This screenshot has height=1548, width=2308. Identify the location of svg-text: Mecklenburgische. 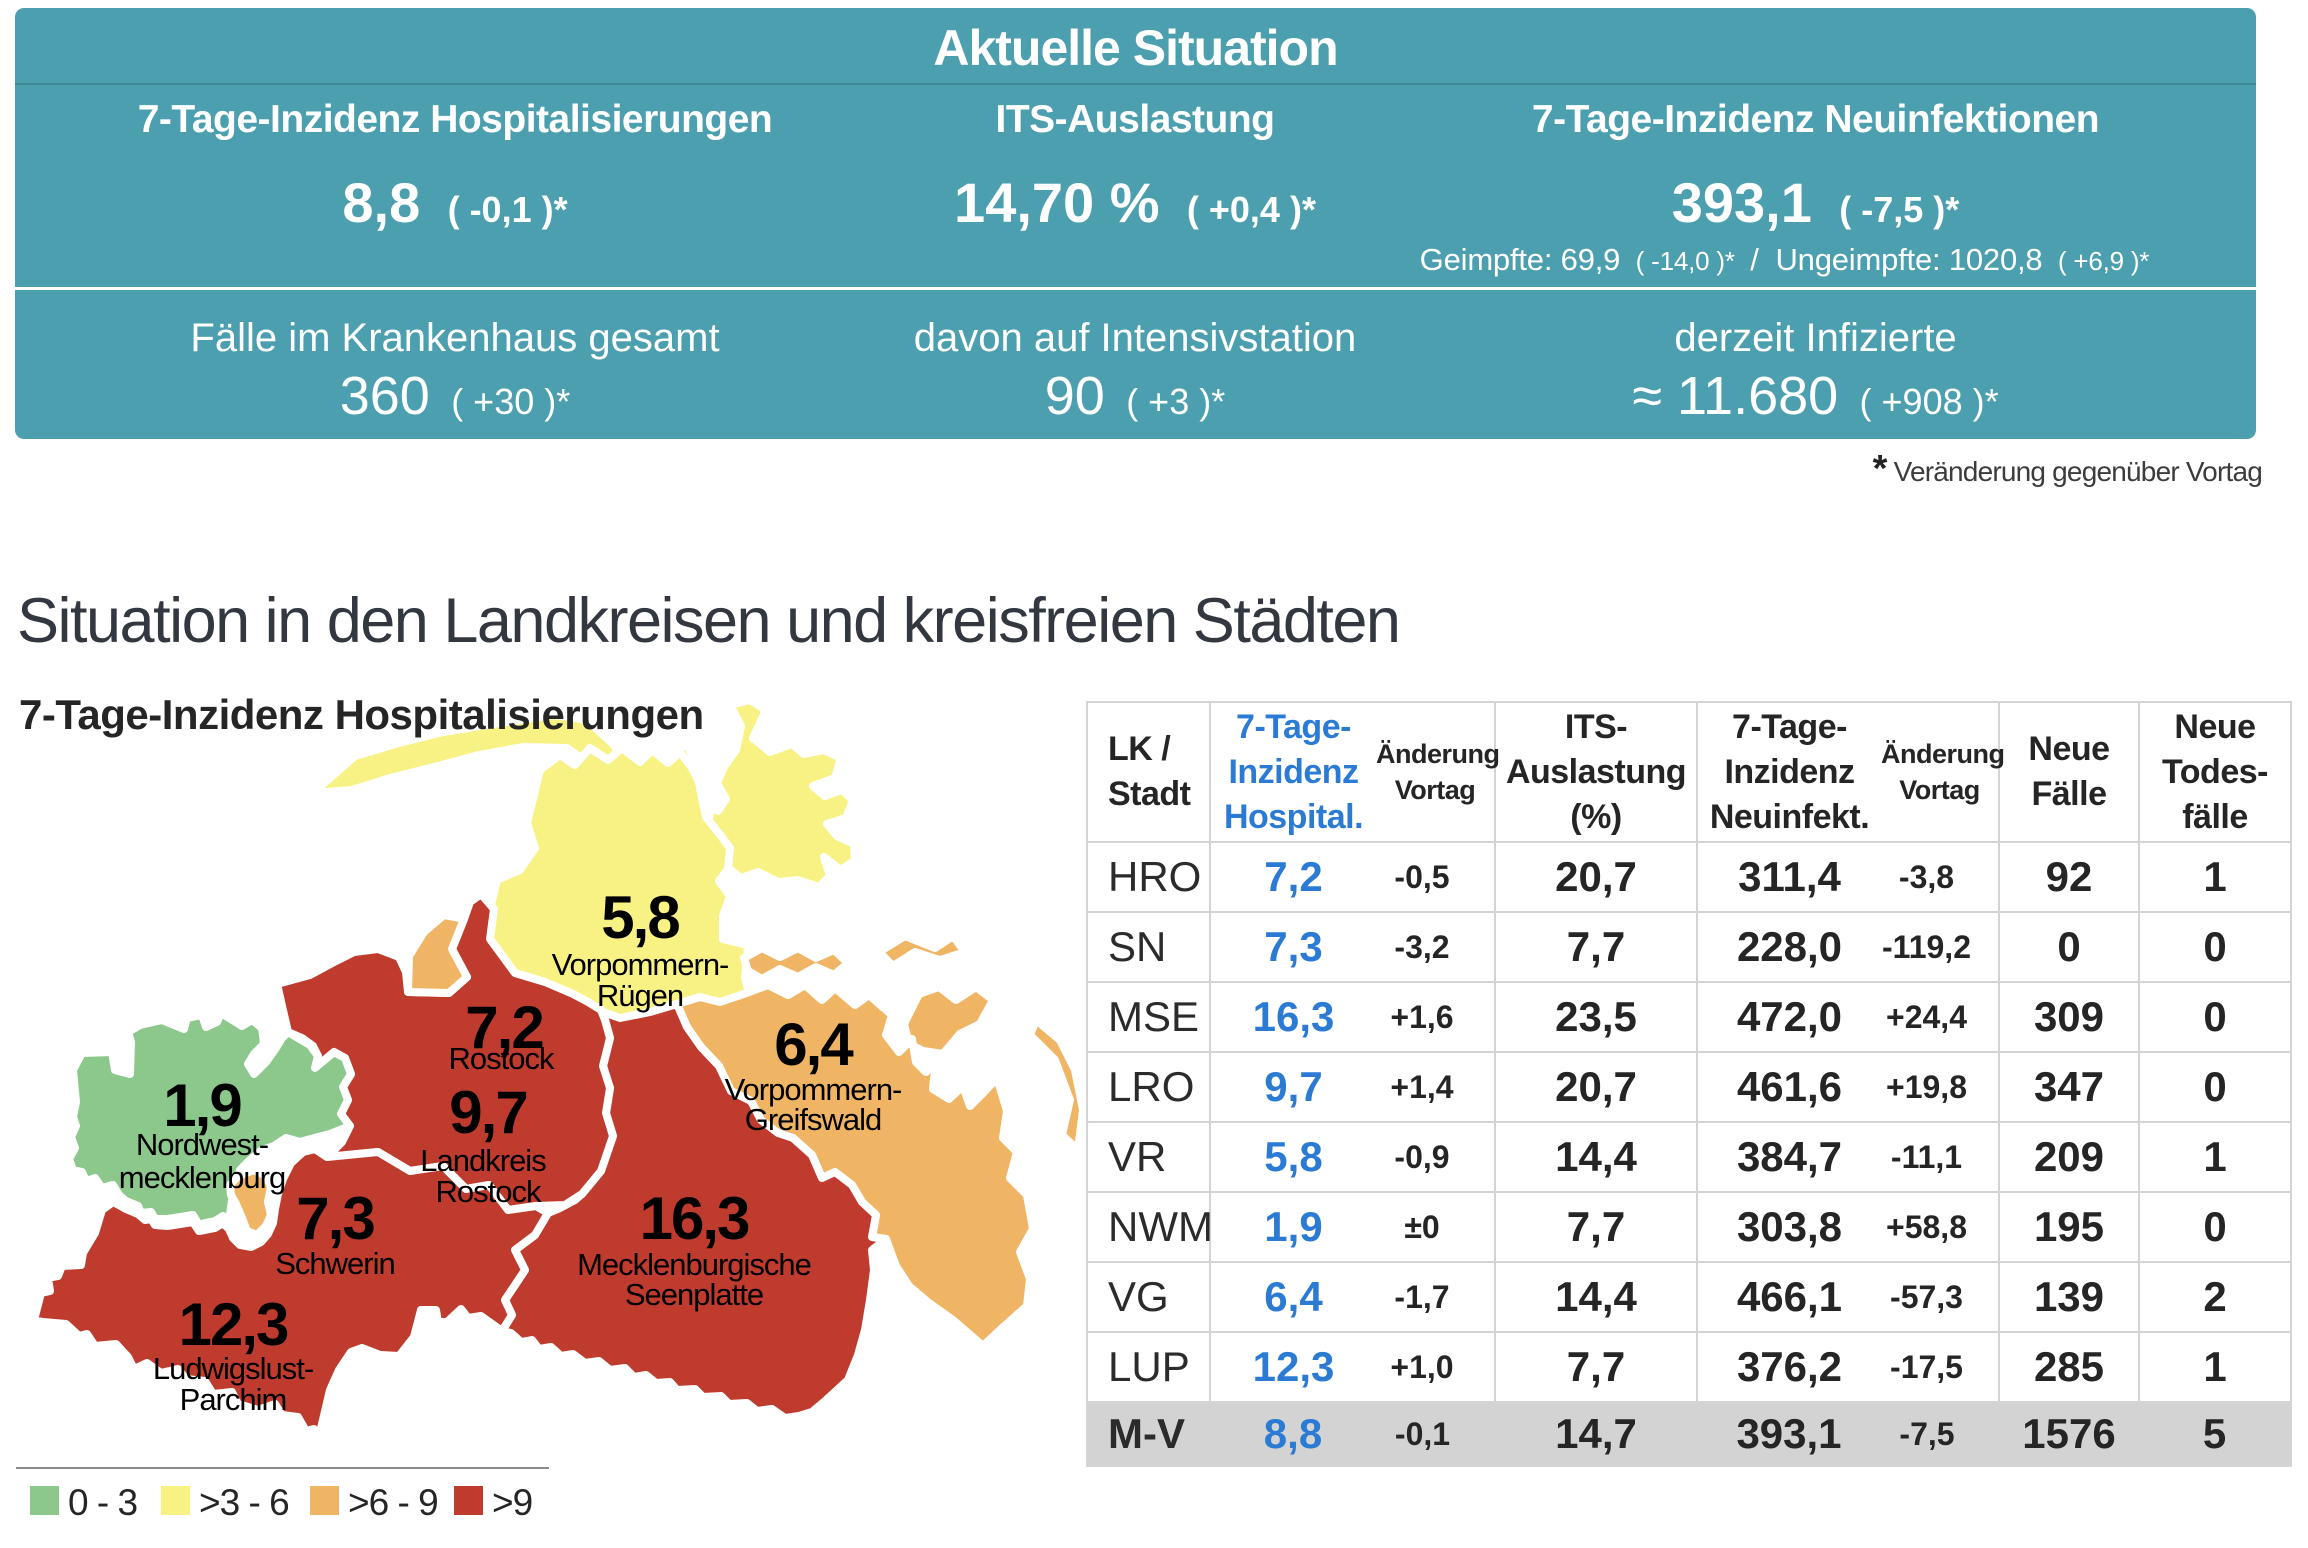
(694, 1264).